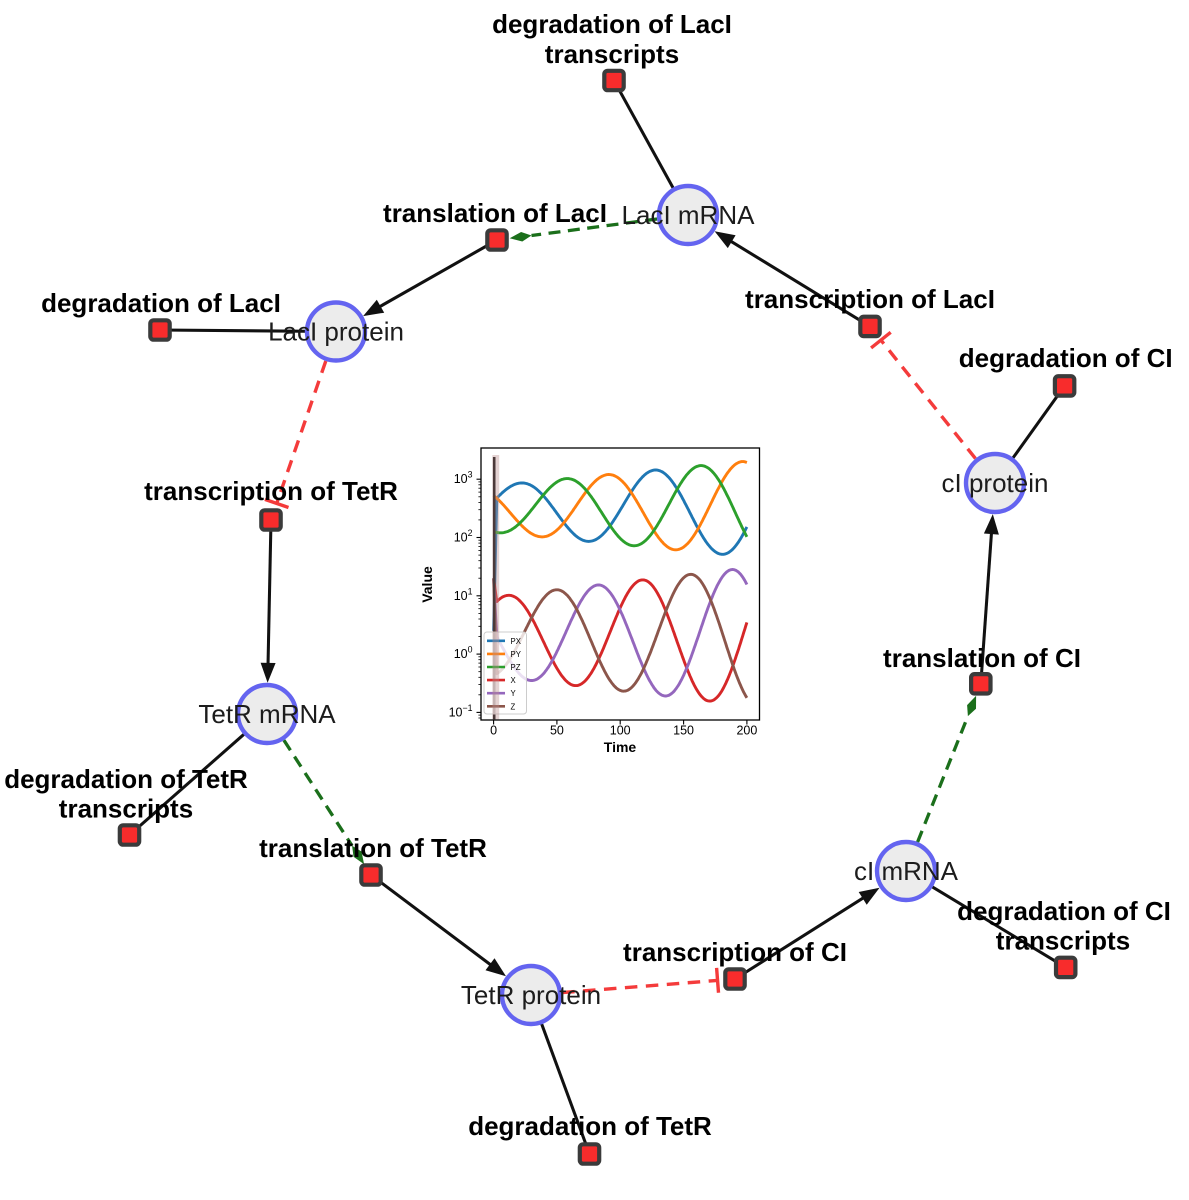 The image size is (1189, 1200). What do you see at coordinates (735, 952) in the screenshot?
I see `svg-text: transcription of CI` at bounding box center [735, 952].